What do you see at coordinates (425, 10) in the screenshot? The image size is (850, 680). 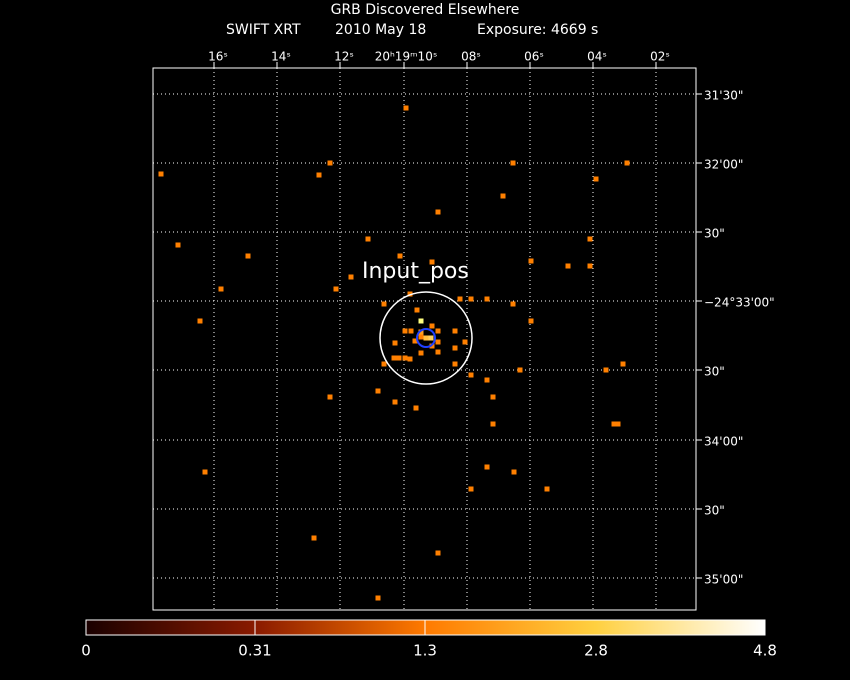 I see `title: GRB Discovered Elsewhere` at bounding box center [425, 10].